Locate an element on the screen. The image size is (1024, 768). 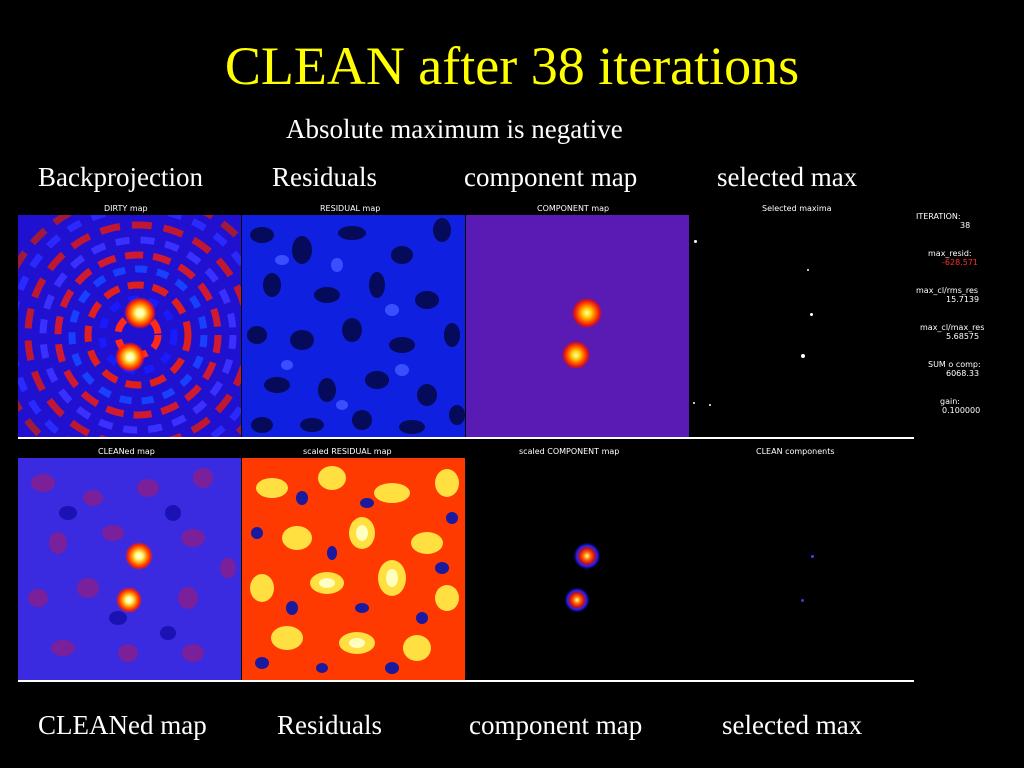
bottom-label-component-map: component map is located at coordinates (556, 725).